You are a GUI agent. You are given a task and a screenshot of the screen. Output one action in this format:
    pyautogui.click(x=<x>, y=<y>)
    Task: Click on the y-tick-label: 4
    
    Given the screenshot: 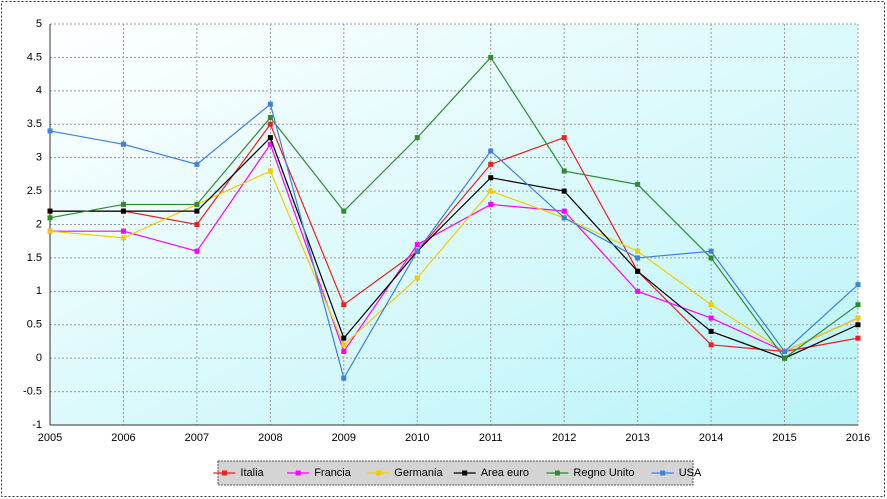 What is the action you would take?
    pyautogui.click(x=39, y=91)
    